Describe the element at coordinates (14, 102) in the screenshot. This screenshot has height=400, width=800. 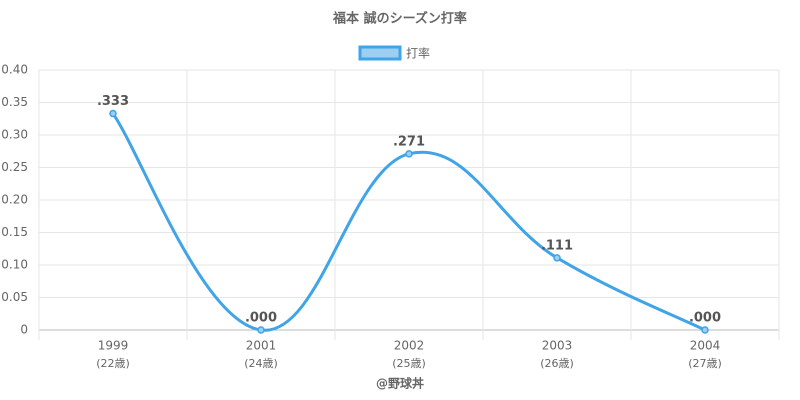
I see `y-tick-label: 0.35` at that location.